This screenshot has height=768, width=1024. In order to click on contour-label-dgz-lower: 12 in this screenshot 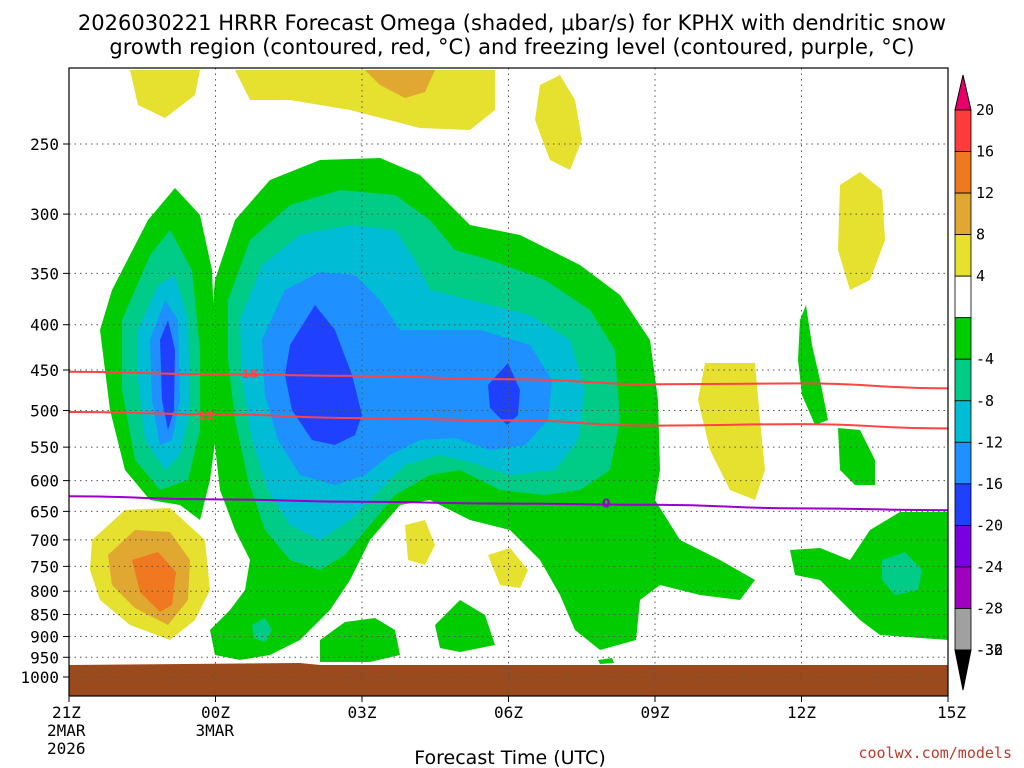, I will do `click(205, 416)`.